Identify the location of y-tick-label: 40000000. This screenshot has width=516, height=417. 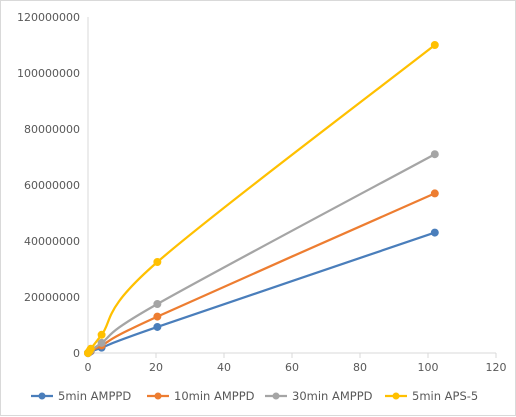
(52, 241).